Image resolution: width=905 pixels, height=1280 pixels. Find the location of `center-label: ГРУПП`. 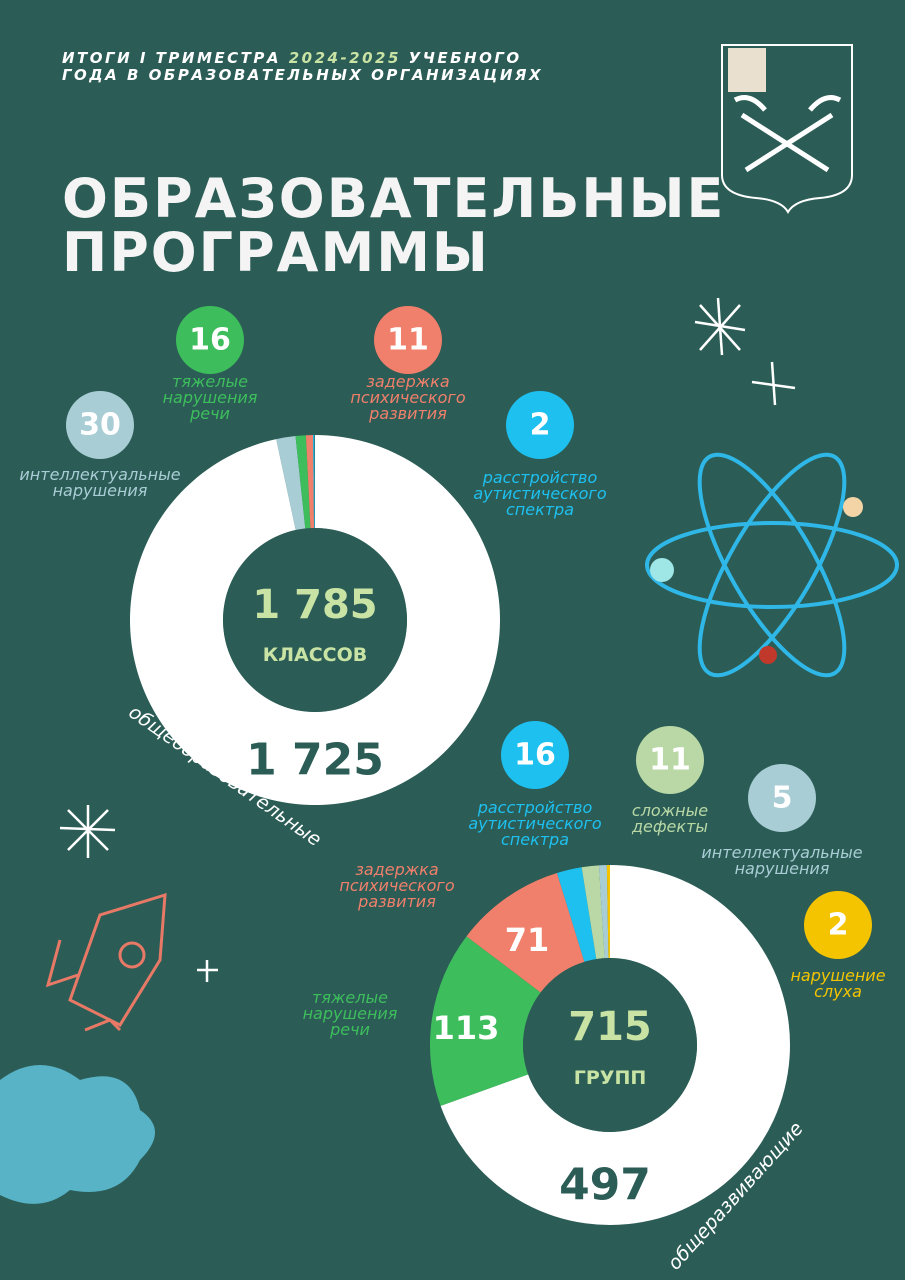

center-label: ГРУПП is located at coordinates (610, 1078).